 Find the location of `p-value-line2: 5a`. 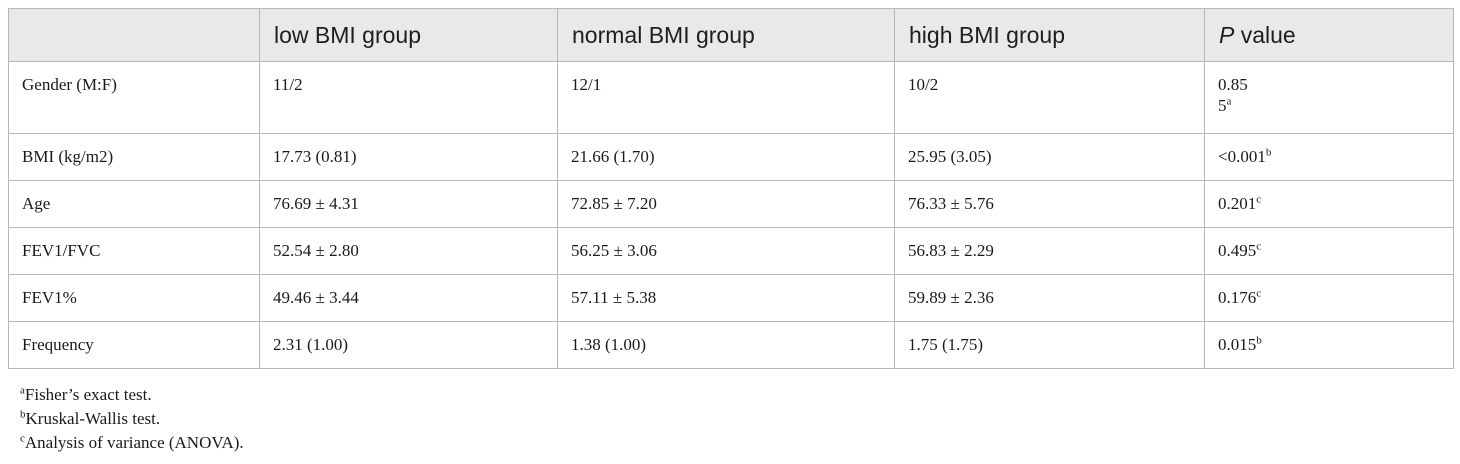

p-value-line2: 5a is located at coordinates (1335, 105).